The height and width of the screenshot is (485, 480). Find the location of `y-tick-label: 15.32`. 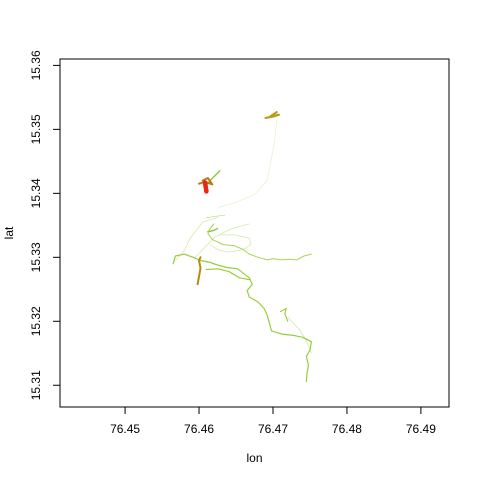

y-tick-label: 15.32 is located at coordinates (36, 321).